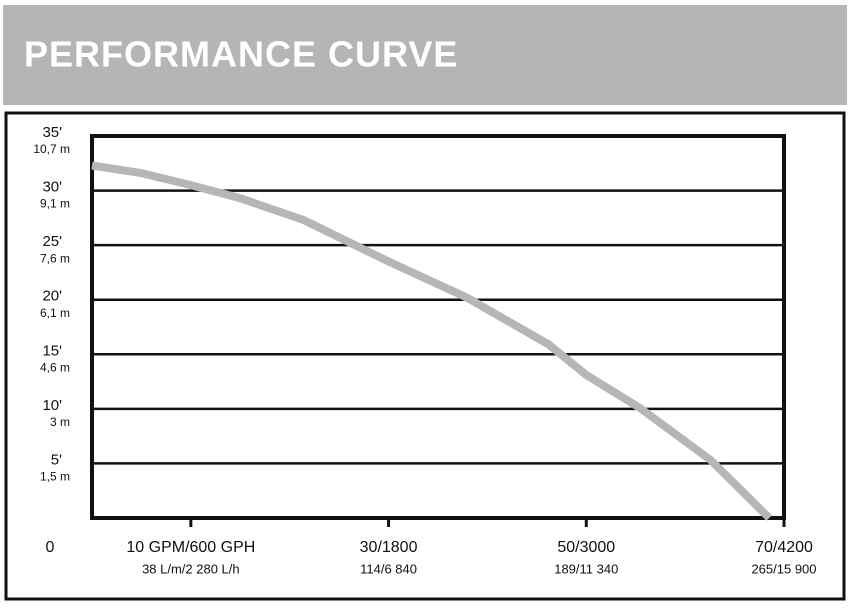  I want to click on y-tick-sublabel: 9,1 m, so click(55, 204).